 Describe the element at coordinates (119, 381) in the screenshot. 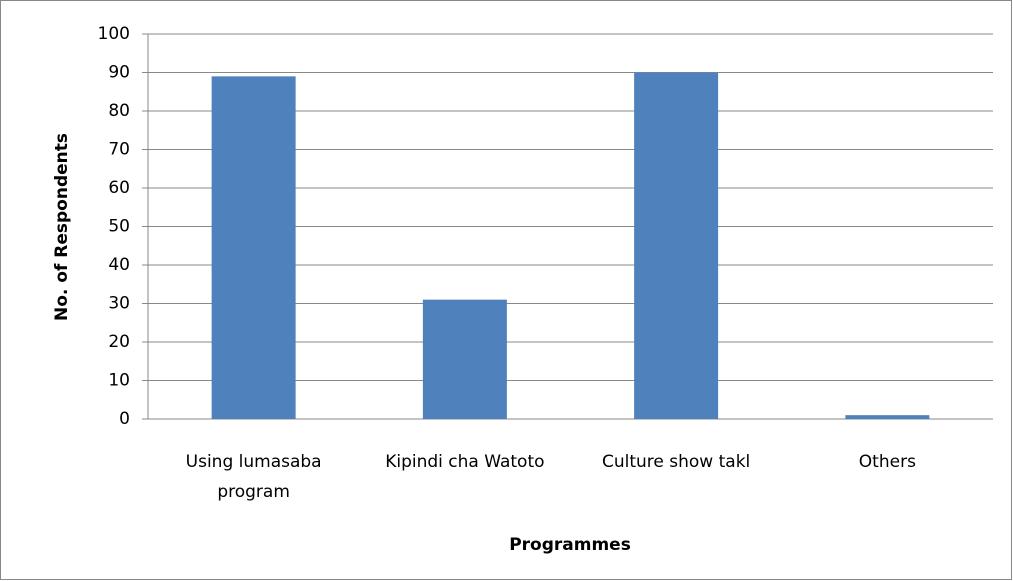

I see `y-tick-label: 10` at that location.